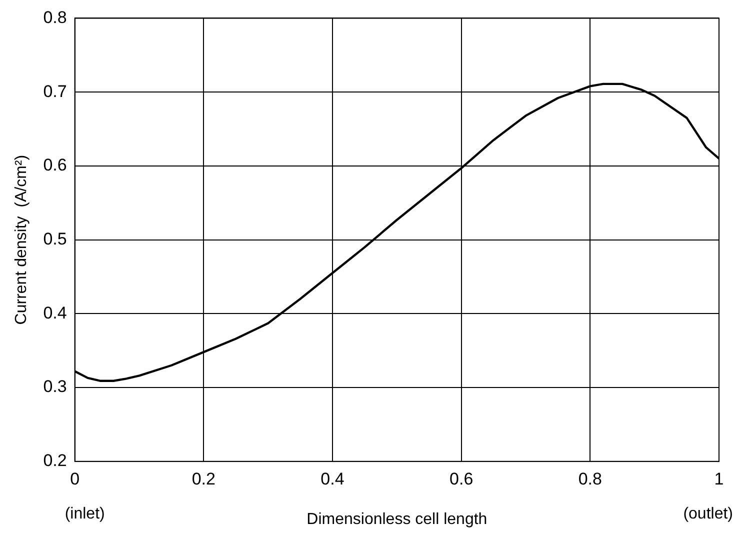 The image size is (741, 545). I want to click on x-tick-label: 0.6, so click(462, 478).